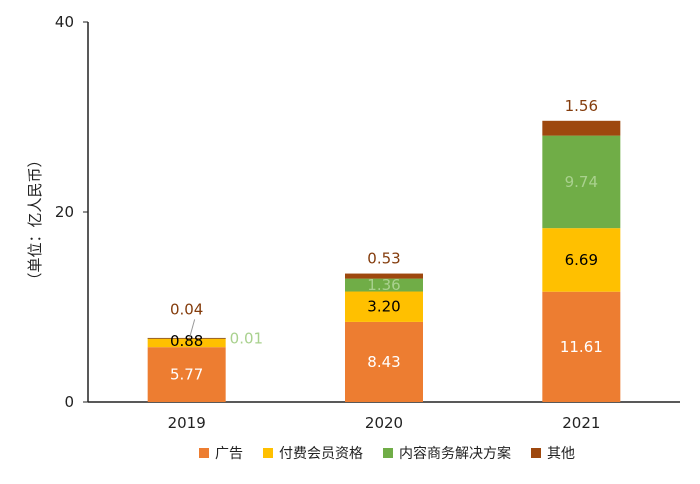 The image size is (700, 484). What do you see at coordinates (192, 328) in the screenshot?
I see `label-leader-line` at bounding box center [192, 328].